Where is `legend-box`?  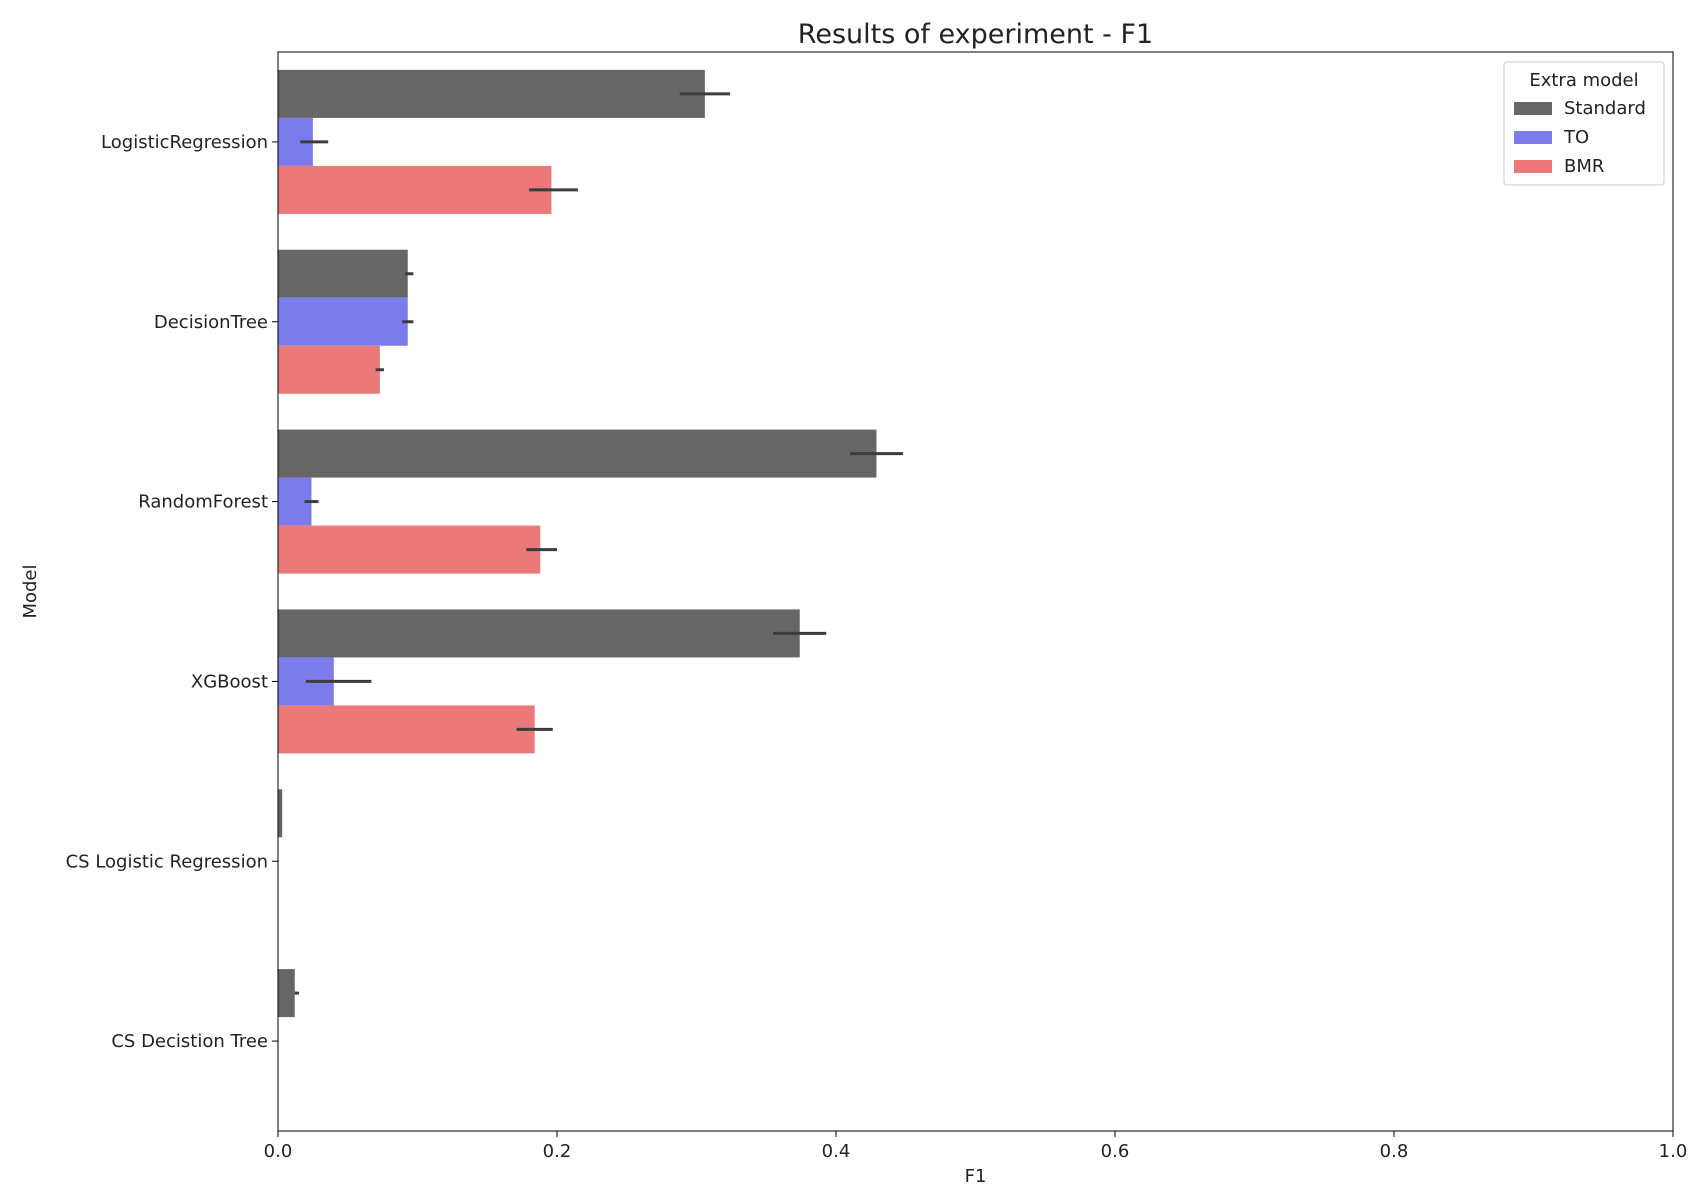 legend-box is located at coordinates (1584, 123).